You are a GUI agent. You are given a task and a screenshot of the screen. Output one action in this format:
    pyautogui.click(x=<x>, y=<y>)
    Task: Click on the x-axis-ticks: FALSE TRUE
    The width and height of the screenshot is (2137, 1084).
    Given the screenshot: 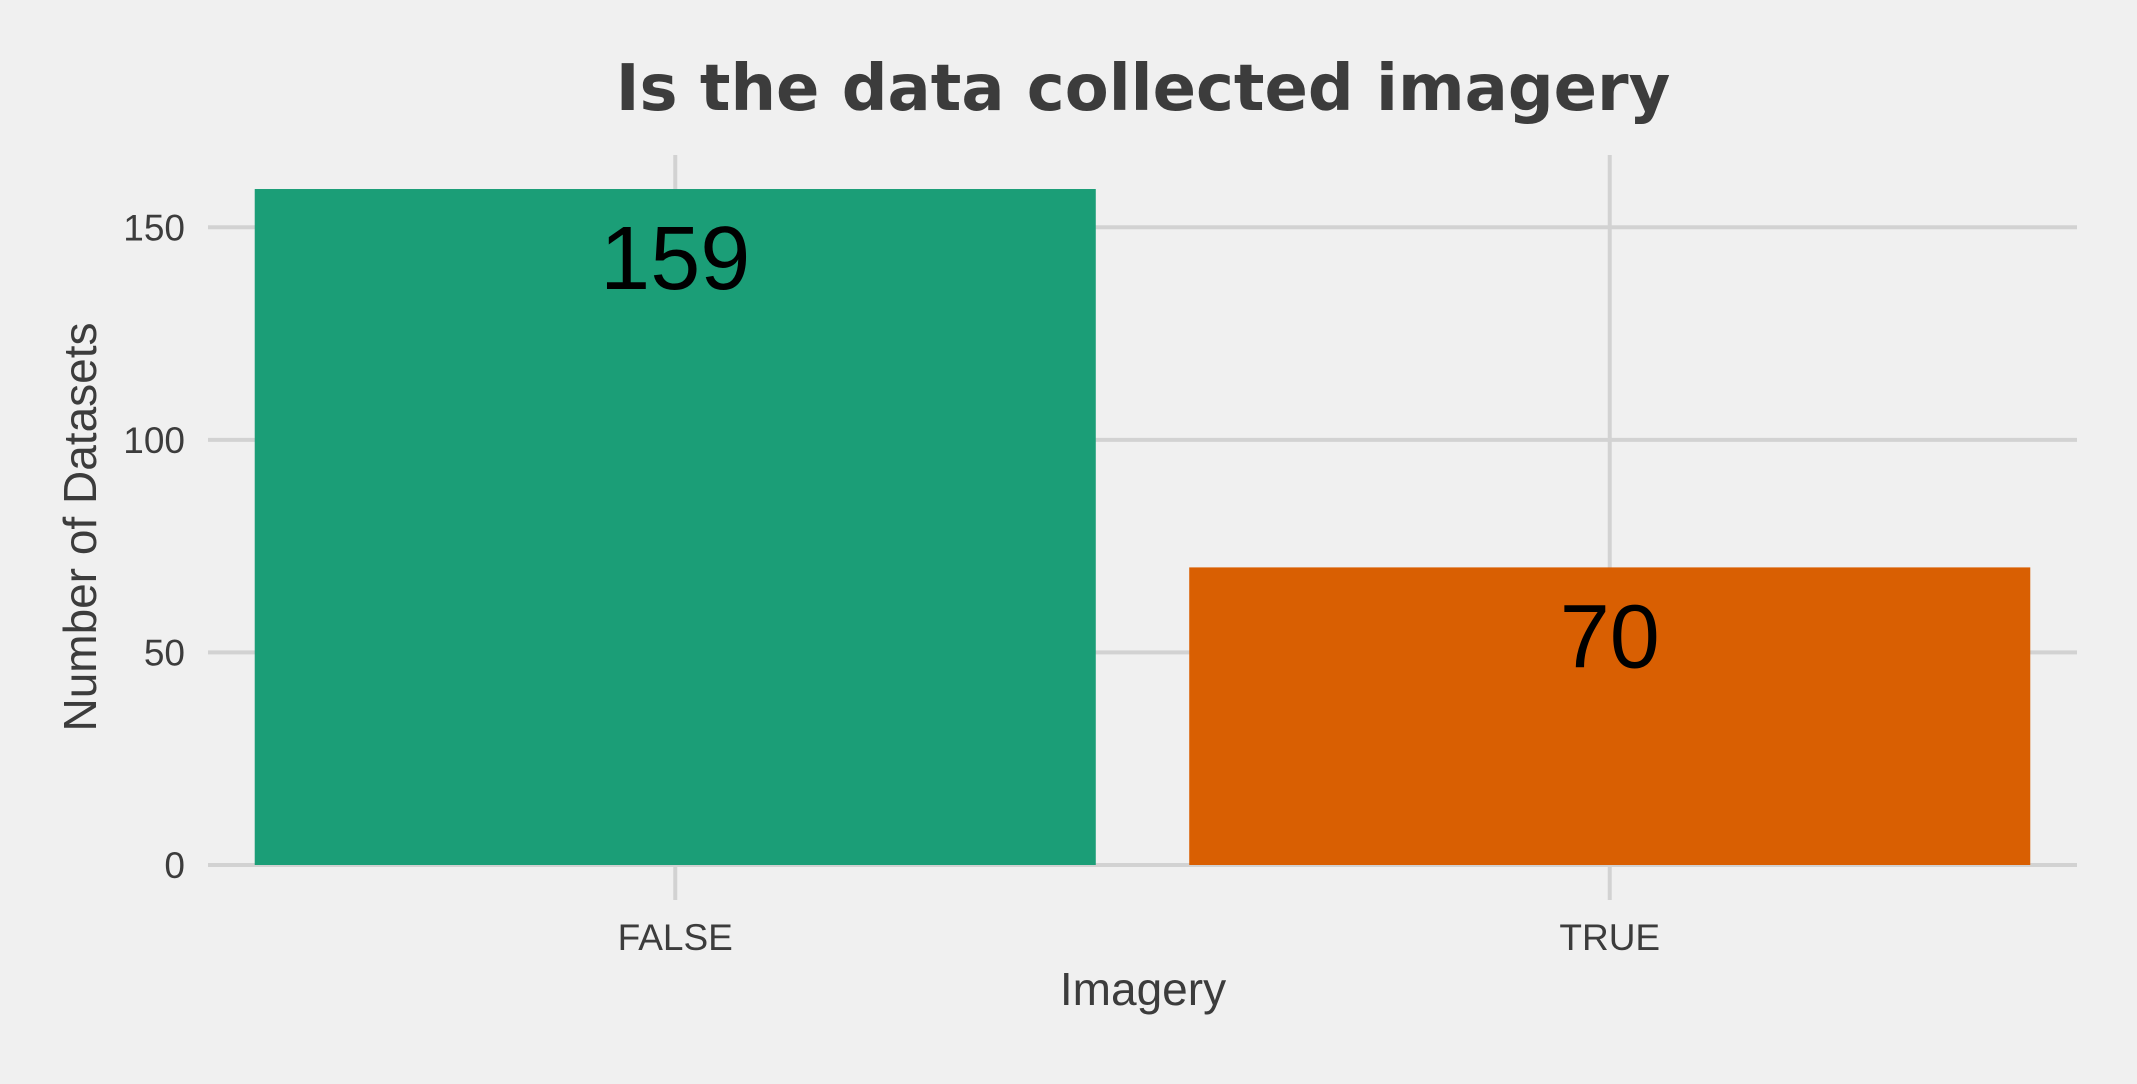 What is the action you would take?
    pyautogui.click(x=1139, y=937)
    